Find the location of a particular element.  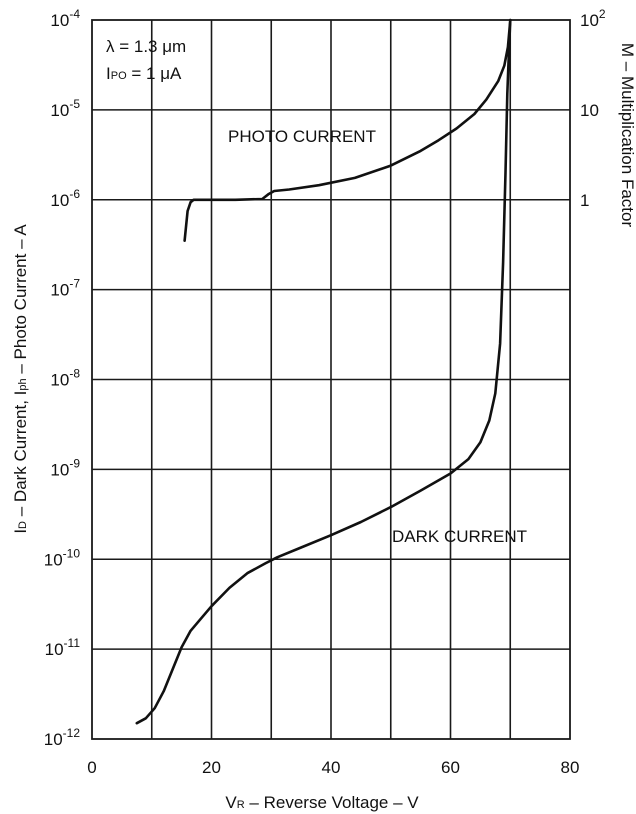

y-tick-label: 10⁻⁸ is located at coordinates (65, 378).